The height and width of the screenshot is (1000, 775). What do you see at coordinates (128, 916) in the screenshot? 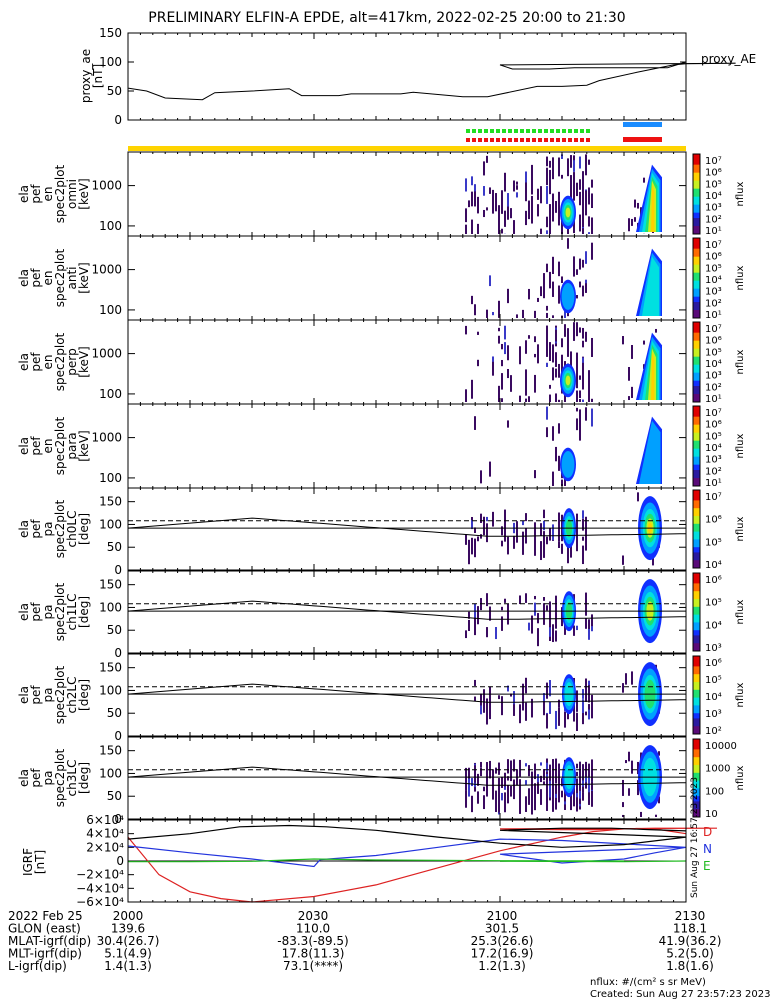
I see `footer-cell: 2000` at bounding box center [128, 916].